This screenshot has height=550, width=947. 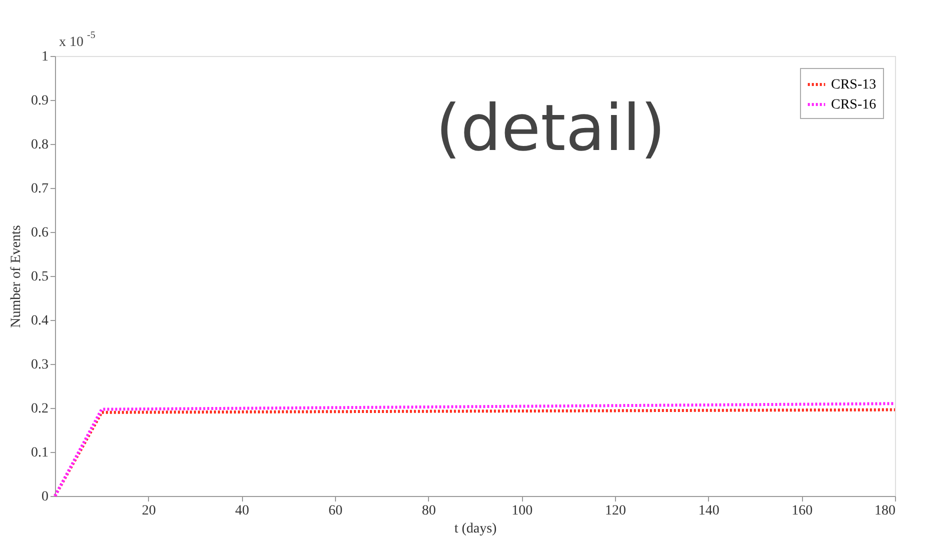 I want to click on y-tick-label: 0.1, so click(x=39, y=453).